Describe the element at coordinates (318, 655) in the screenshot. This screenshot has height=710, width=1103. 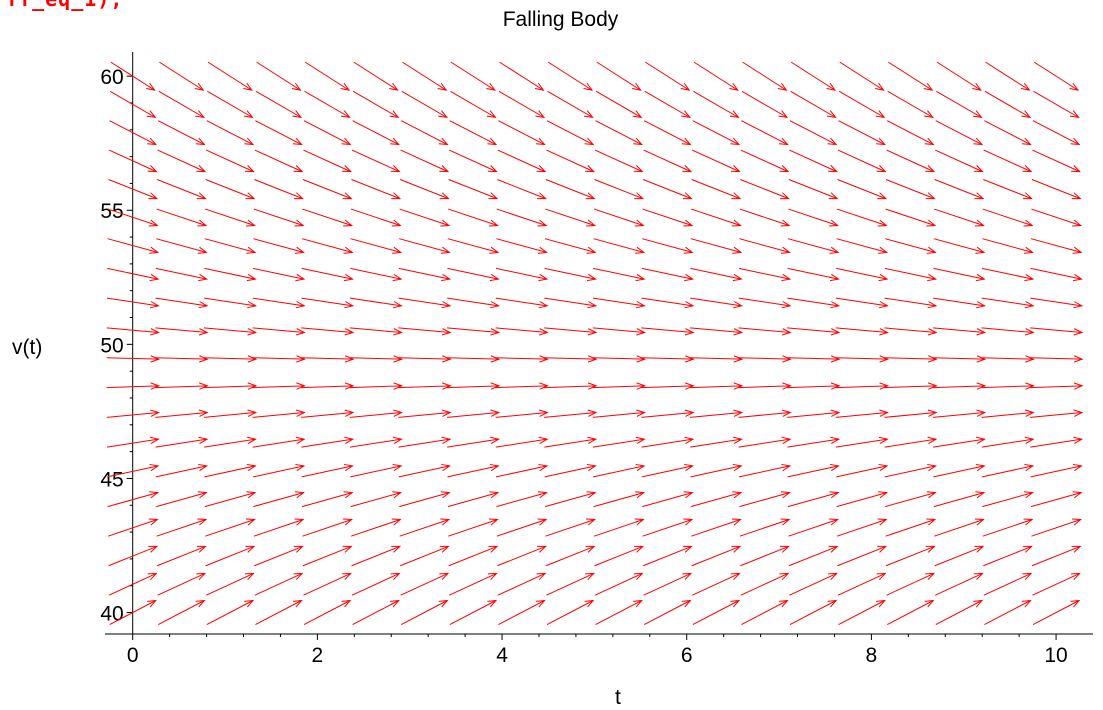
I see `x-tick-label: 2` at that location.